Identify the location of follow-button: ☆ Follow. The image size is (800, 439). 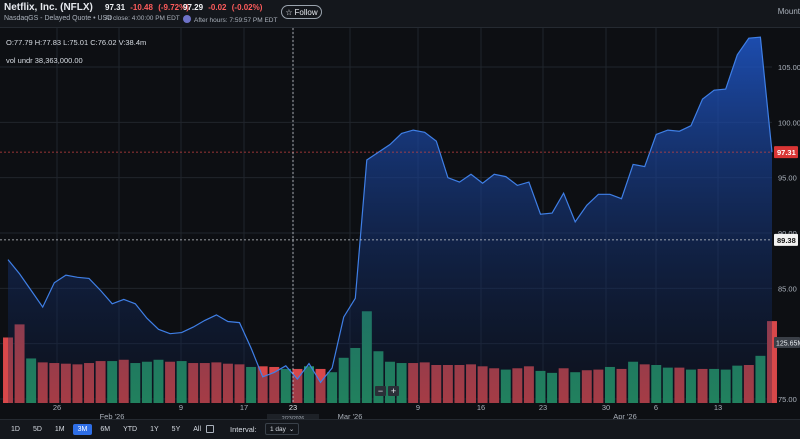
(301, 12).